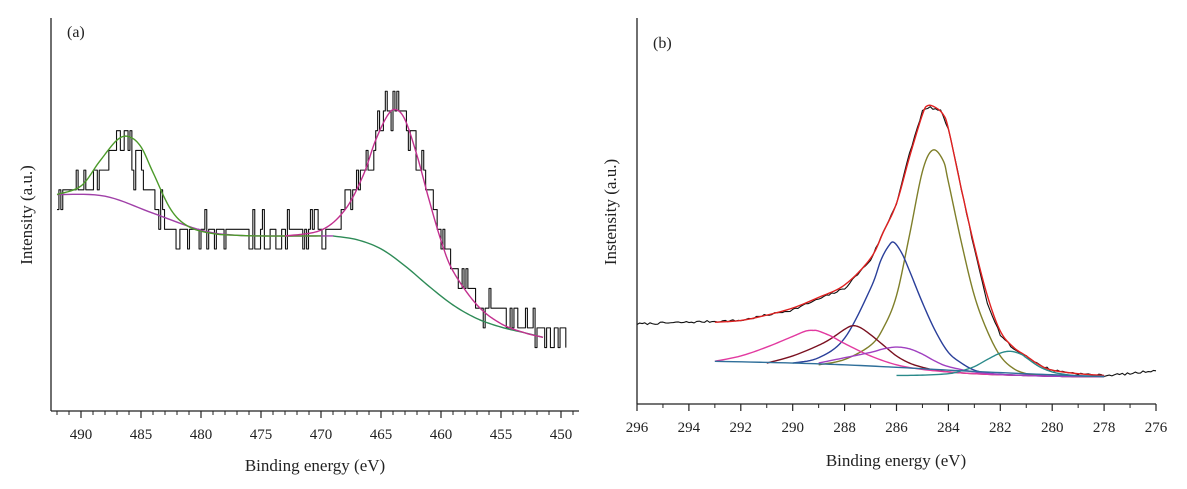  I want to click on panel-b-x-tick-label: 282, so click(1000, 428).